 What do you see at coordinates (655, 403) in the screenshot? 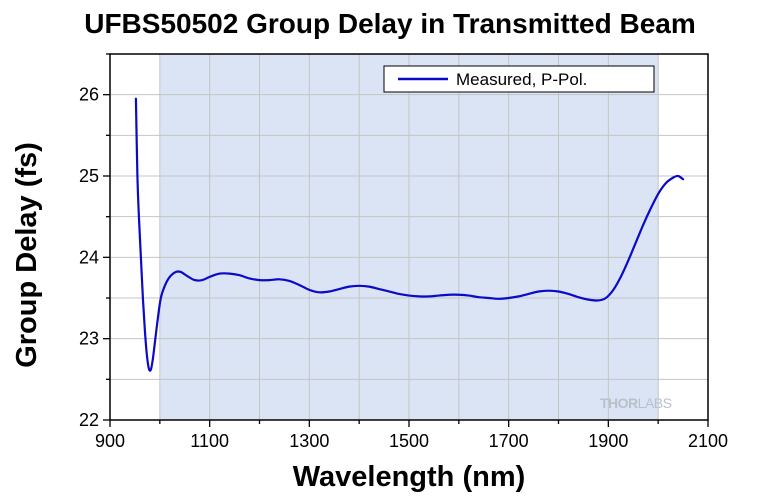
I see `watermark-suffix: LABS` at bounding box center [655, 403].